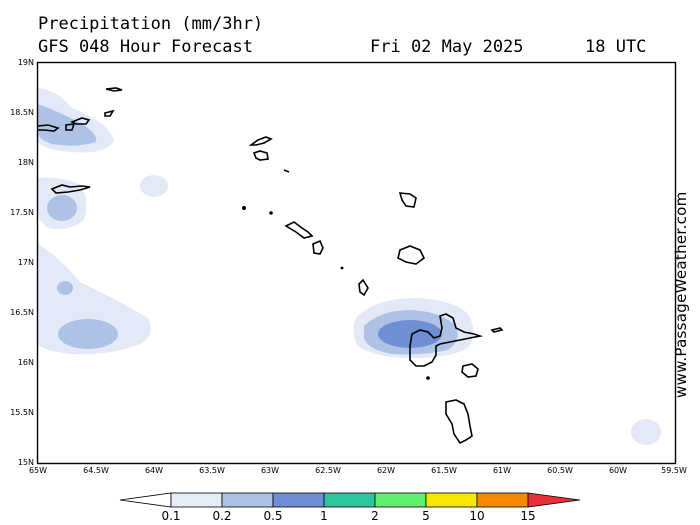  What do you see at coordinates (477, 516) in the screenshot?
I see `colorbar-label: 10` at bounding box center [477, 516].